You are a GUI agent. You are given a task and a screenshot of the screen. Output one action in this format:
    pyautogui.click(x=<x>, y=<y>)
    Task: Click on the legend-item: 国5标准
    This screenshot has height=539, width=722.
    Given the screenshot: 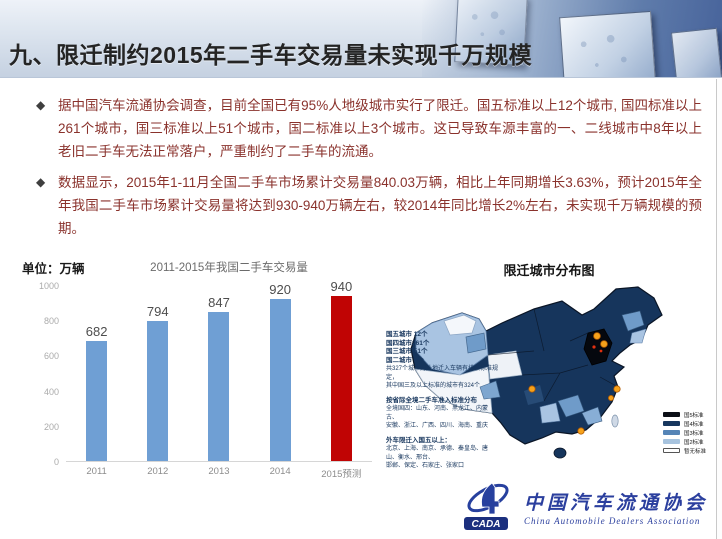 What is the action you would take?
    pyautogui.click(x=684, y=414)
    